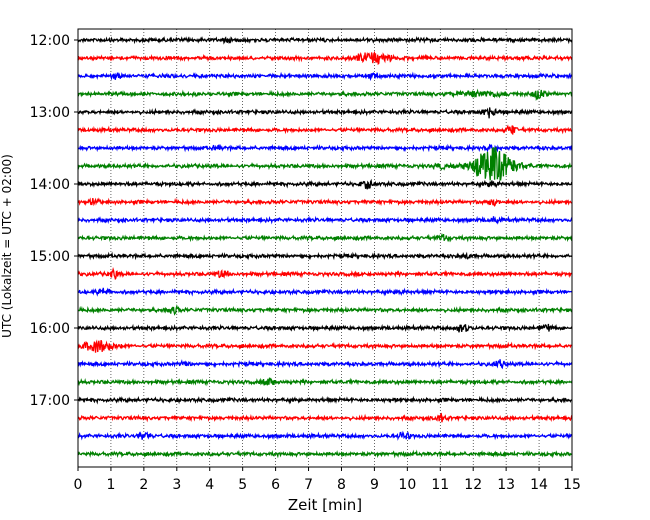 The height and width of the screenshot is (520, 650). Describe the element at coordinates (327, 480) in the screenshot. I see `x-axis-ticks: 0 1 2 3 4 5 6 7 8 9 10 11 12 13 14 15` at that location.